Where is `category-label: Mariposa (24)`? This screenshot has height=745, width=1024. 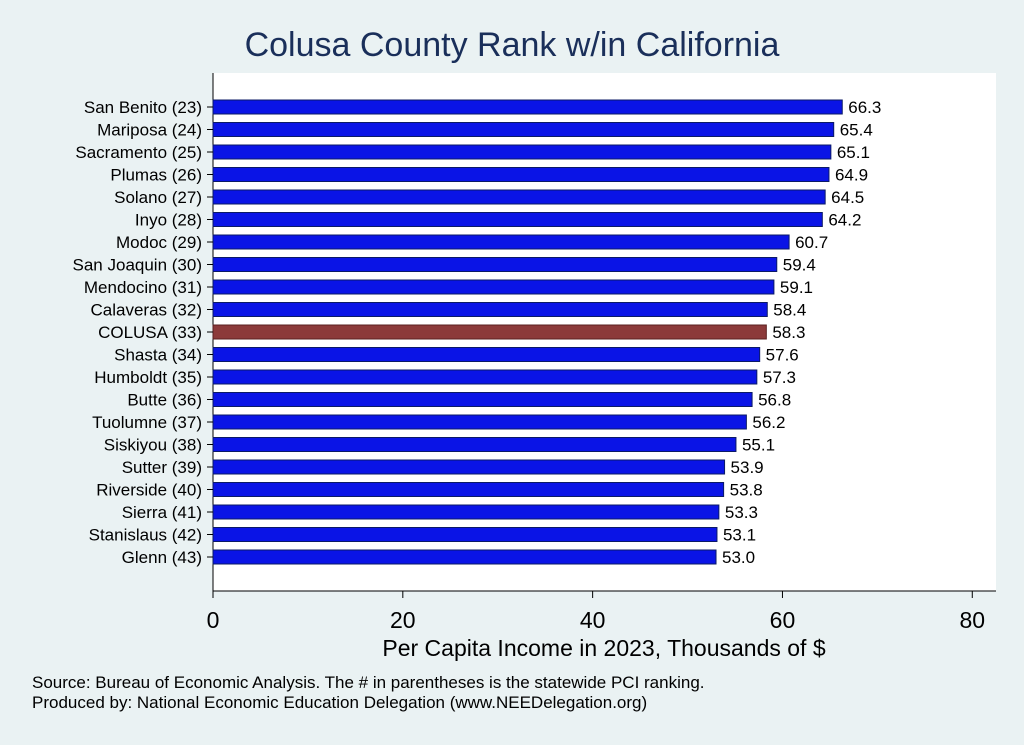 category-label: Mariposa (24) is located at coordinates (149, 130).